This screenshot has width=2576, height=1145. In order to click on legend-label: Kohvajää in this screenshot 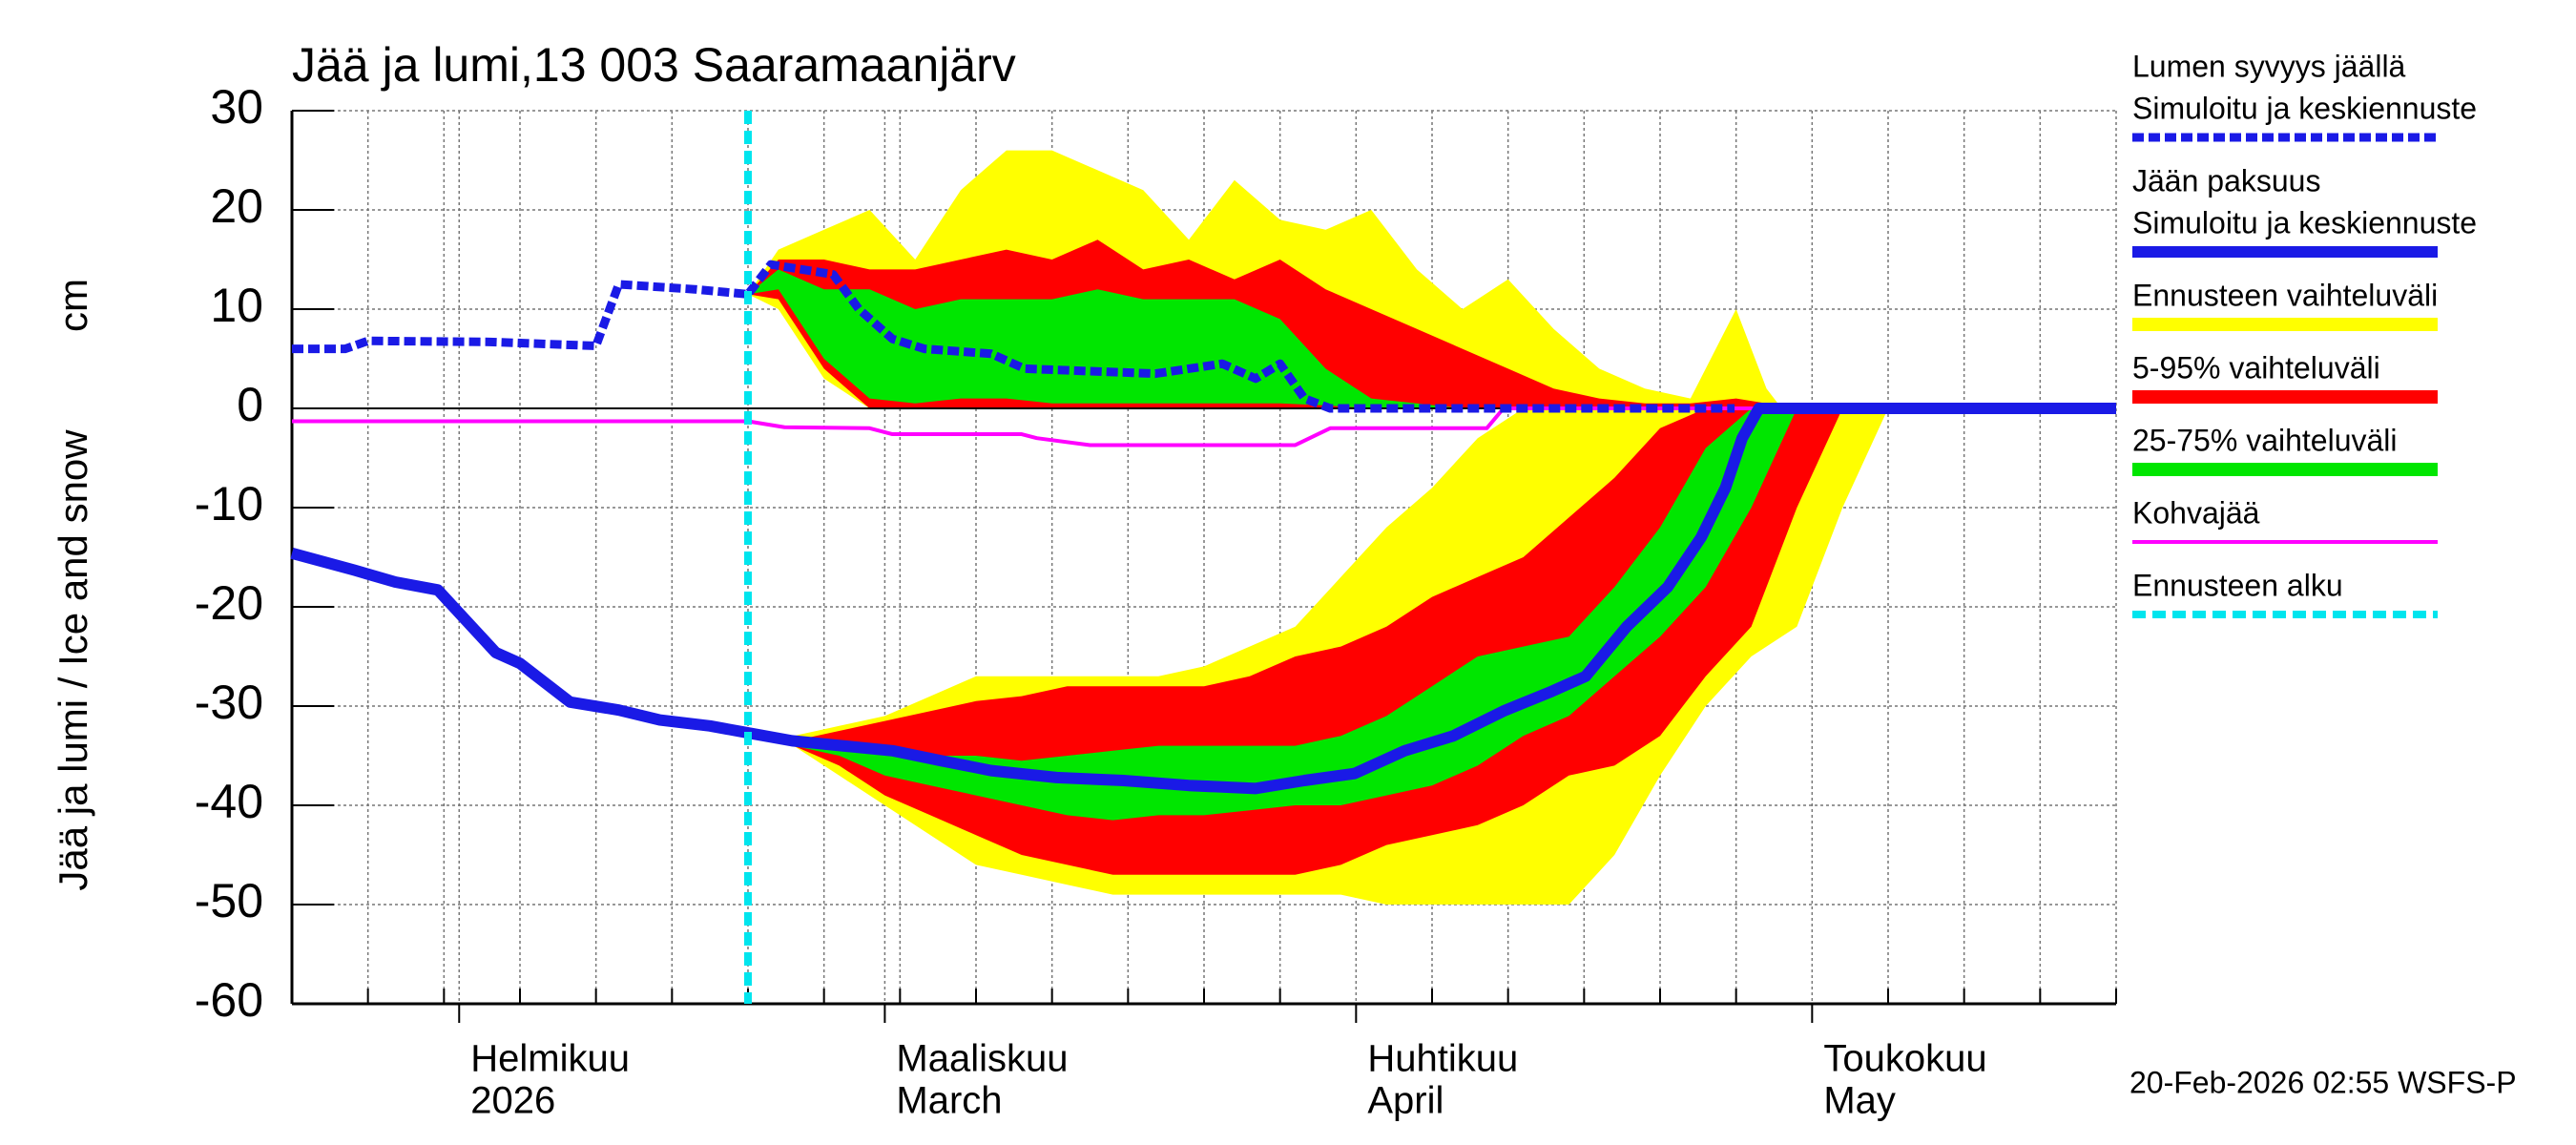, I will do `click(2196, 512)`.